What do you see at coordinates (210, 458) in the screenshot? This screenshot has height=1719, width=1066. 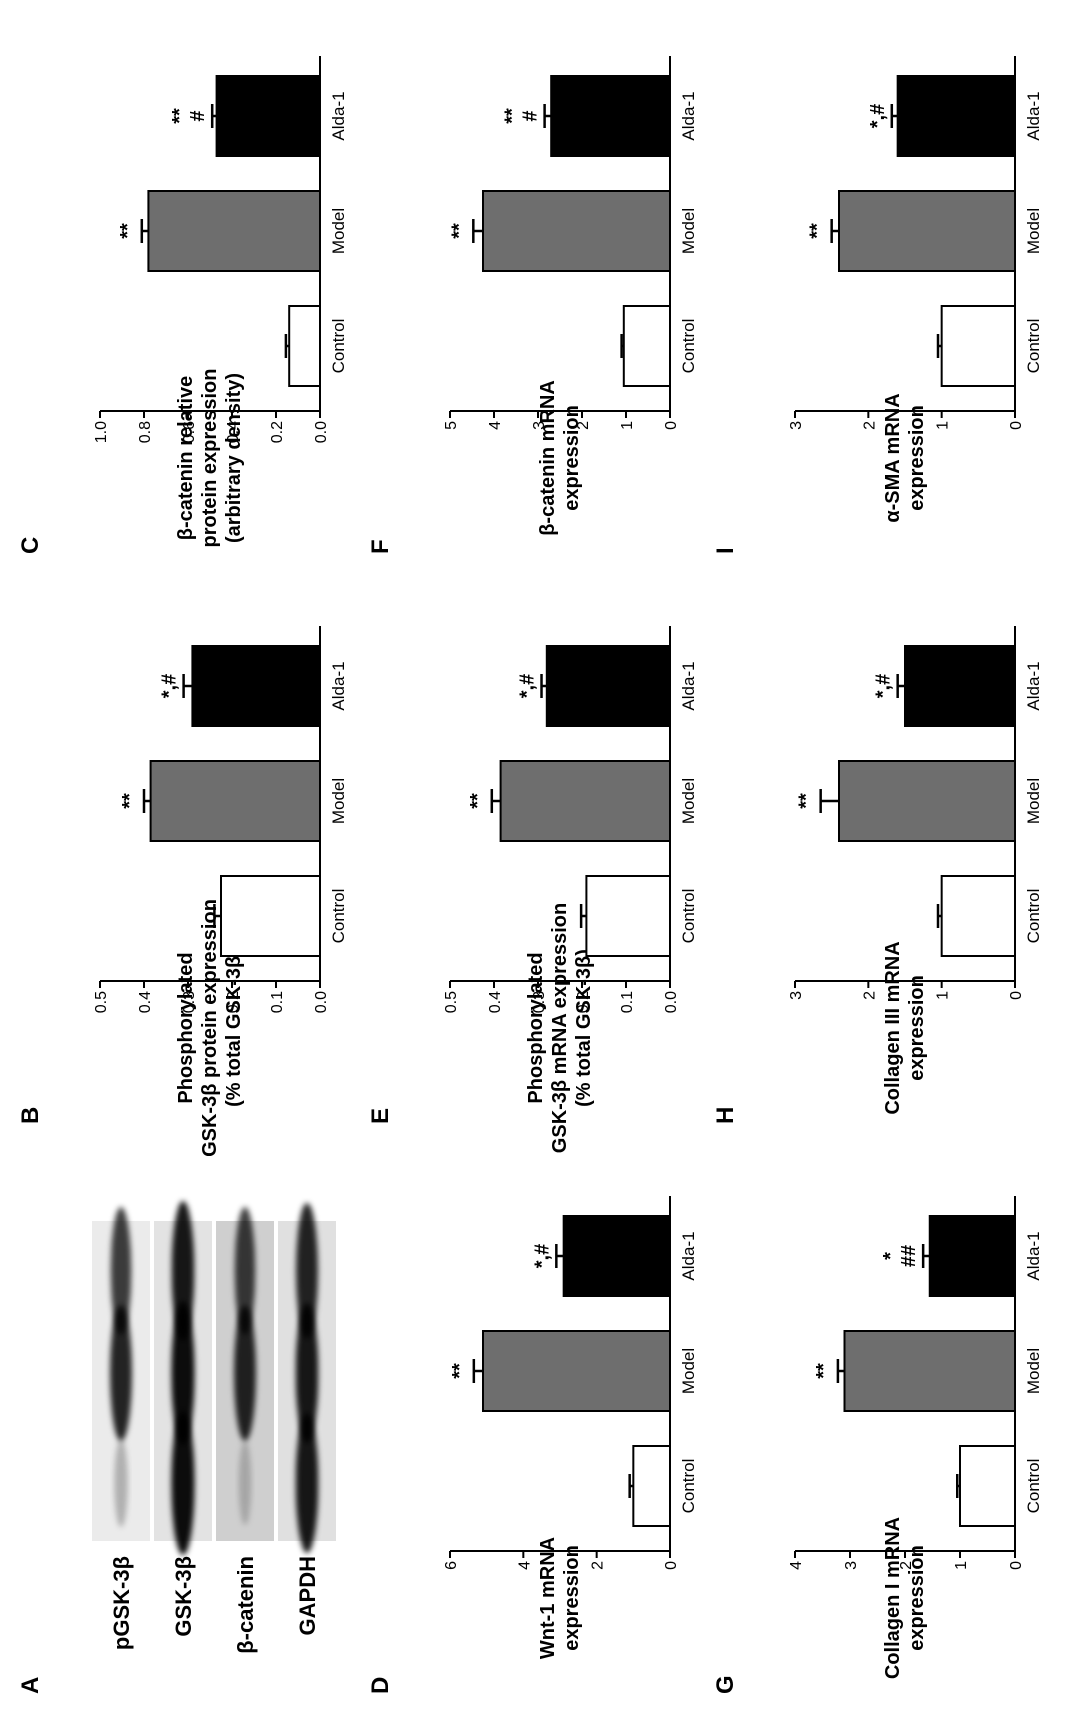 I see `y-axis-label: protein expression` at bounding box center [210, 458].